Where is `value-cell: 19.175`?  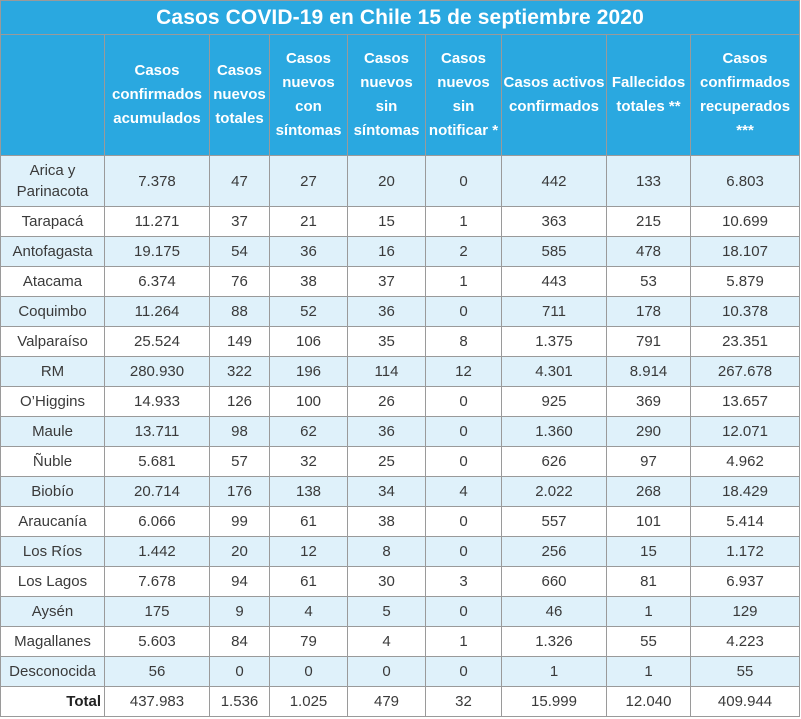
value-cell: 19.175 is located at coordinates (157, 251).